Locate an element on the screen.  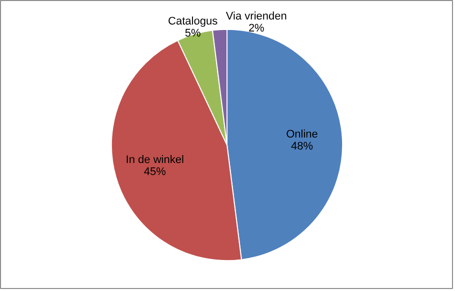
slice-label: Via vrienden is located at coordinates (256, 16).